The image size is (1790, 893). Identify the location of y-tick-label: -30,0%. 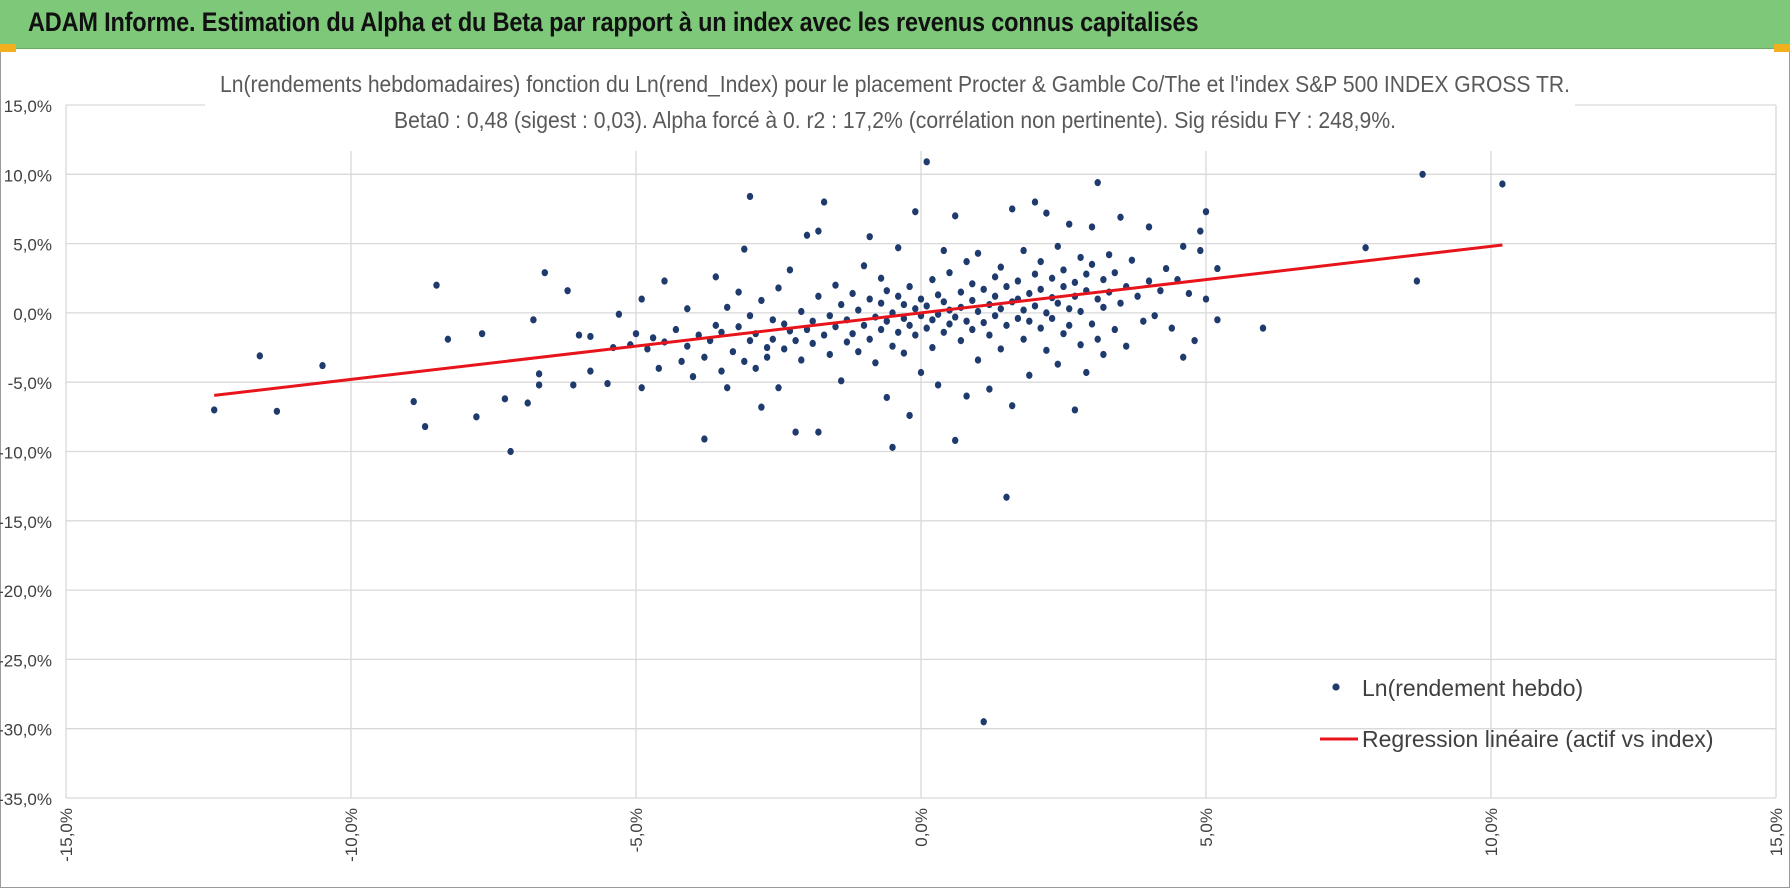
(26, 730).